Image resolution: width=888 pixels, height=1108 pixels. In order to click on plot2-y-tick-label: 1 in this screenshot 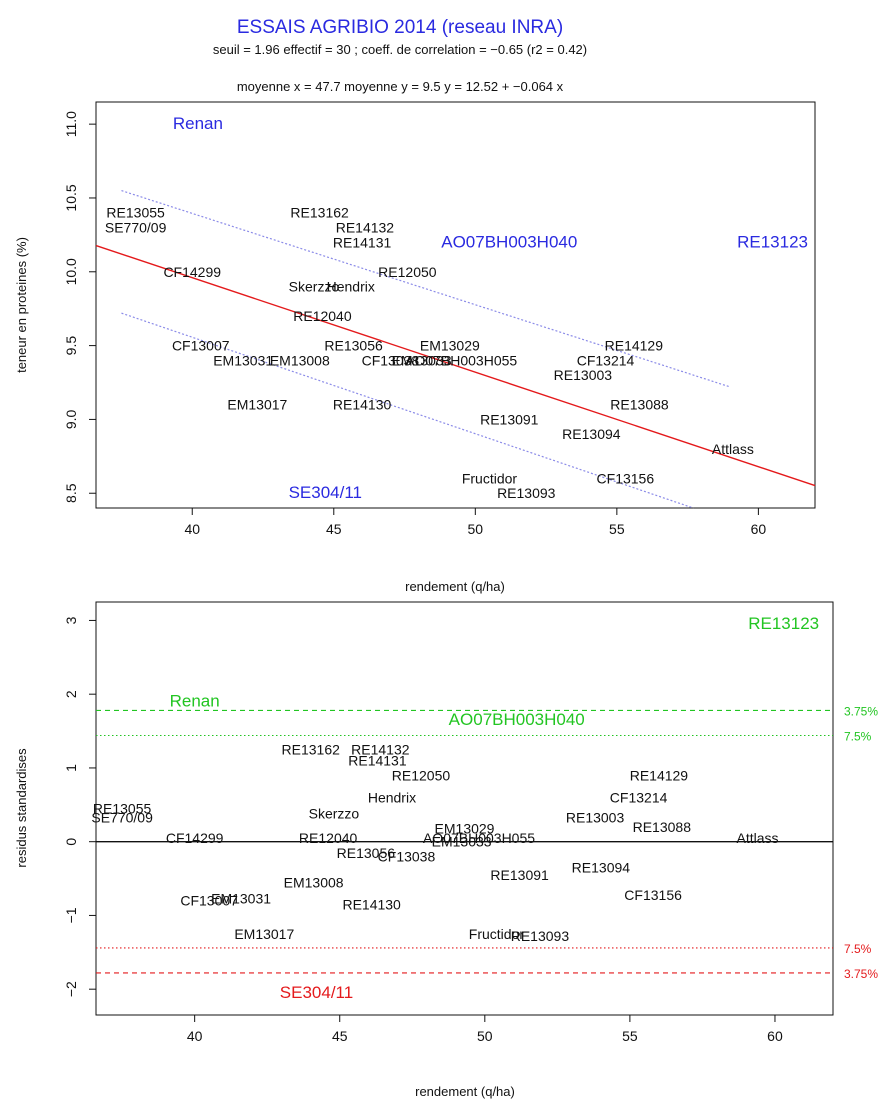, I will do `click(71, 768)`.